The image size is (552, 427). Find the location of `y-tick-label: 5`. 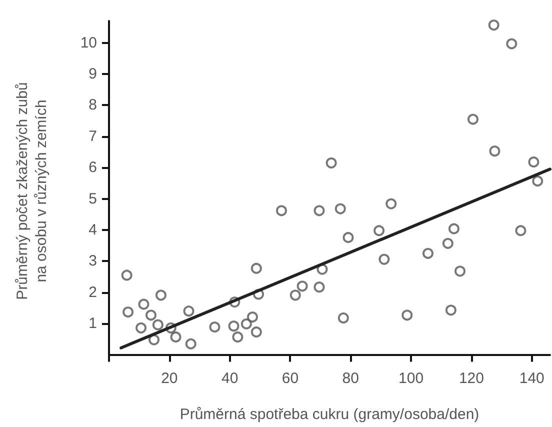

y-tick-label: 5 is located at coordinates (92, 199).